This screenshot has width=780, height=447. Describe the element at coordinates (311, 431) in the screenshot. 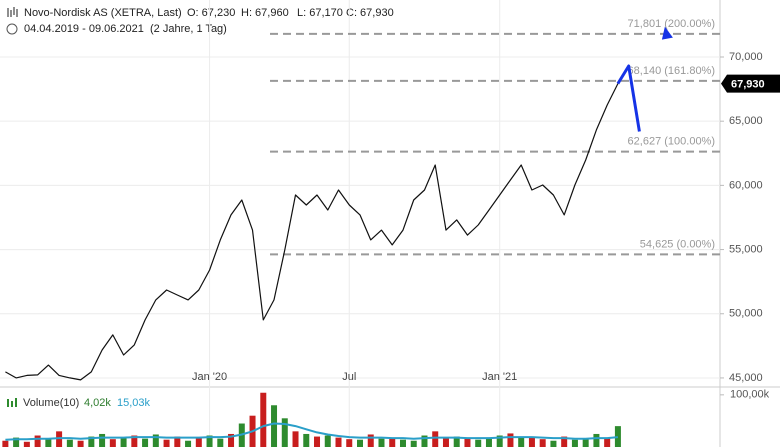

I see `volume-average-line` at that location.